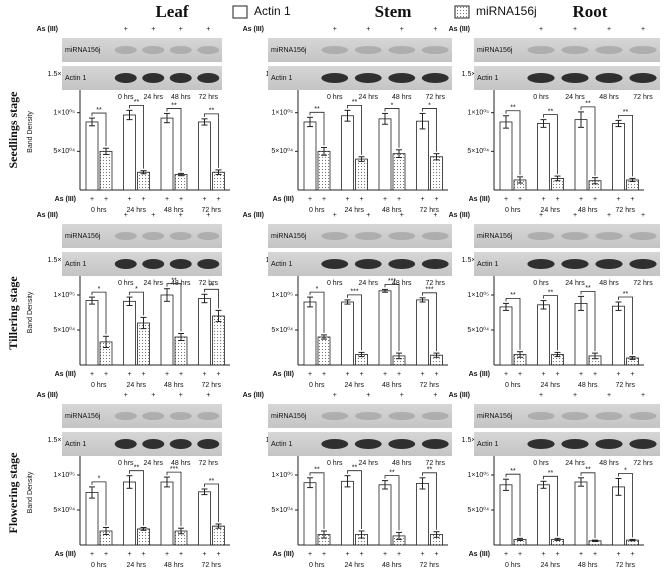  Describe the element at coordinates (282, 264) in the screenshot. I see `blot-label: Actin 1` at that location.